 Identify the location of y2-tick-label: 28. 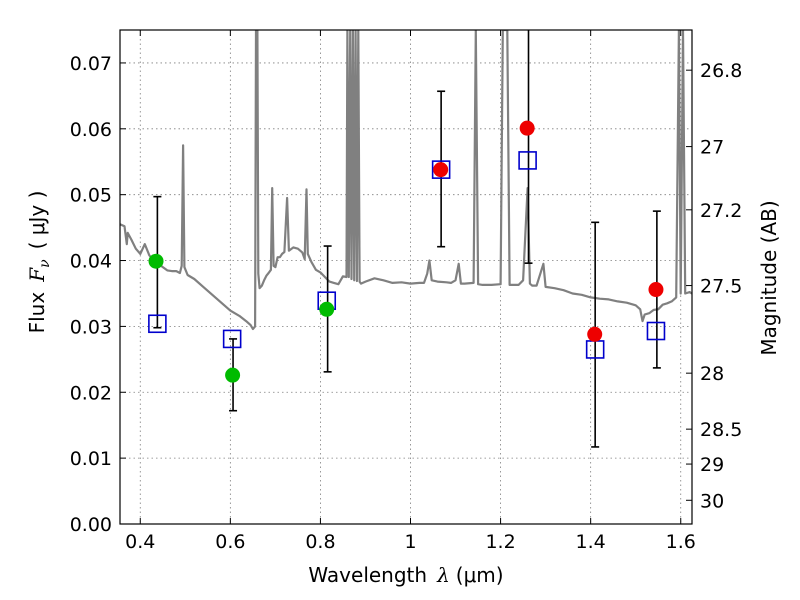
(712, 374).